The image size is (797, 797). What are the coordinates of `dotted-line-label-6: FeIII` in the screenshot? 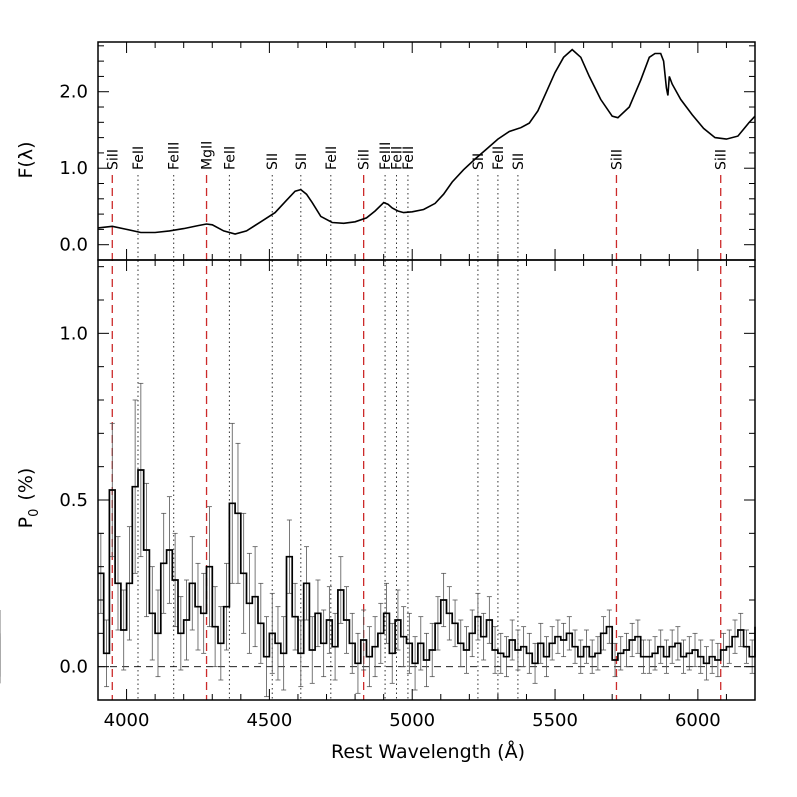 It's located at (386, 156).